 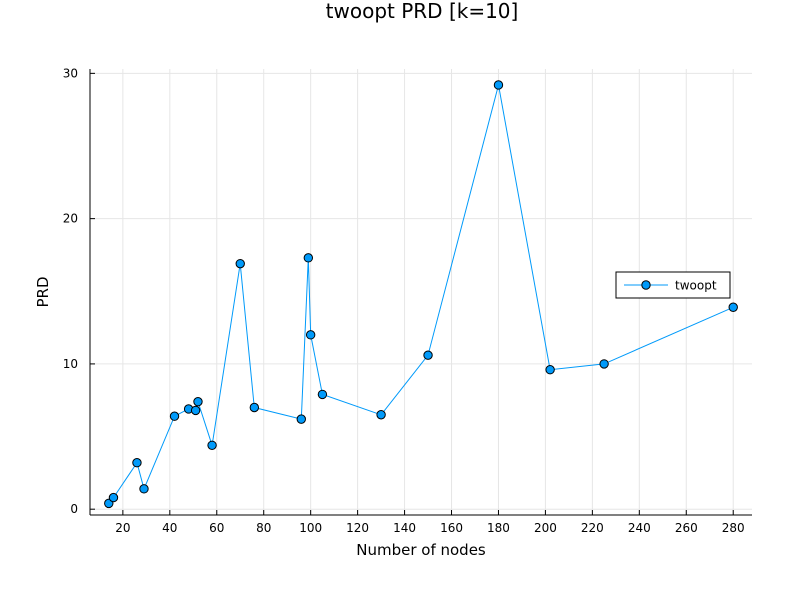 What do you see at coordinates (592, 528) in the screenshot?
I see `x-tick-label: 220` at bounding box center [592, 528].